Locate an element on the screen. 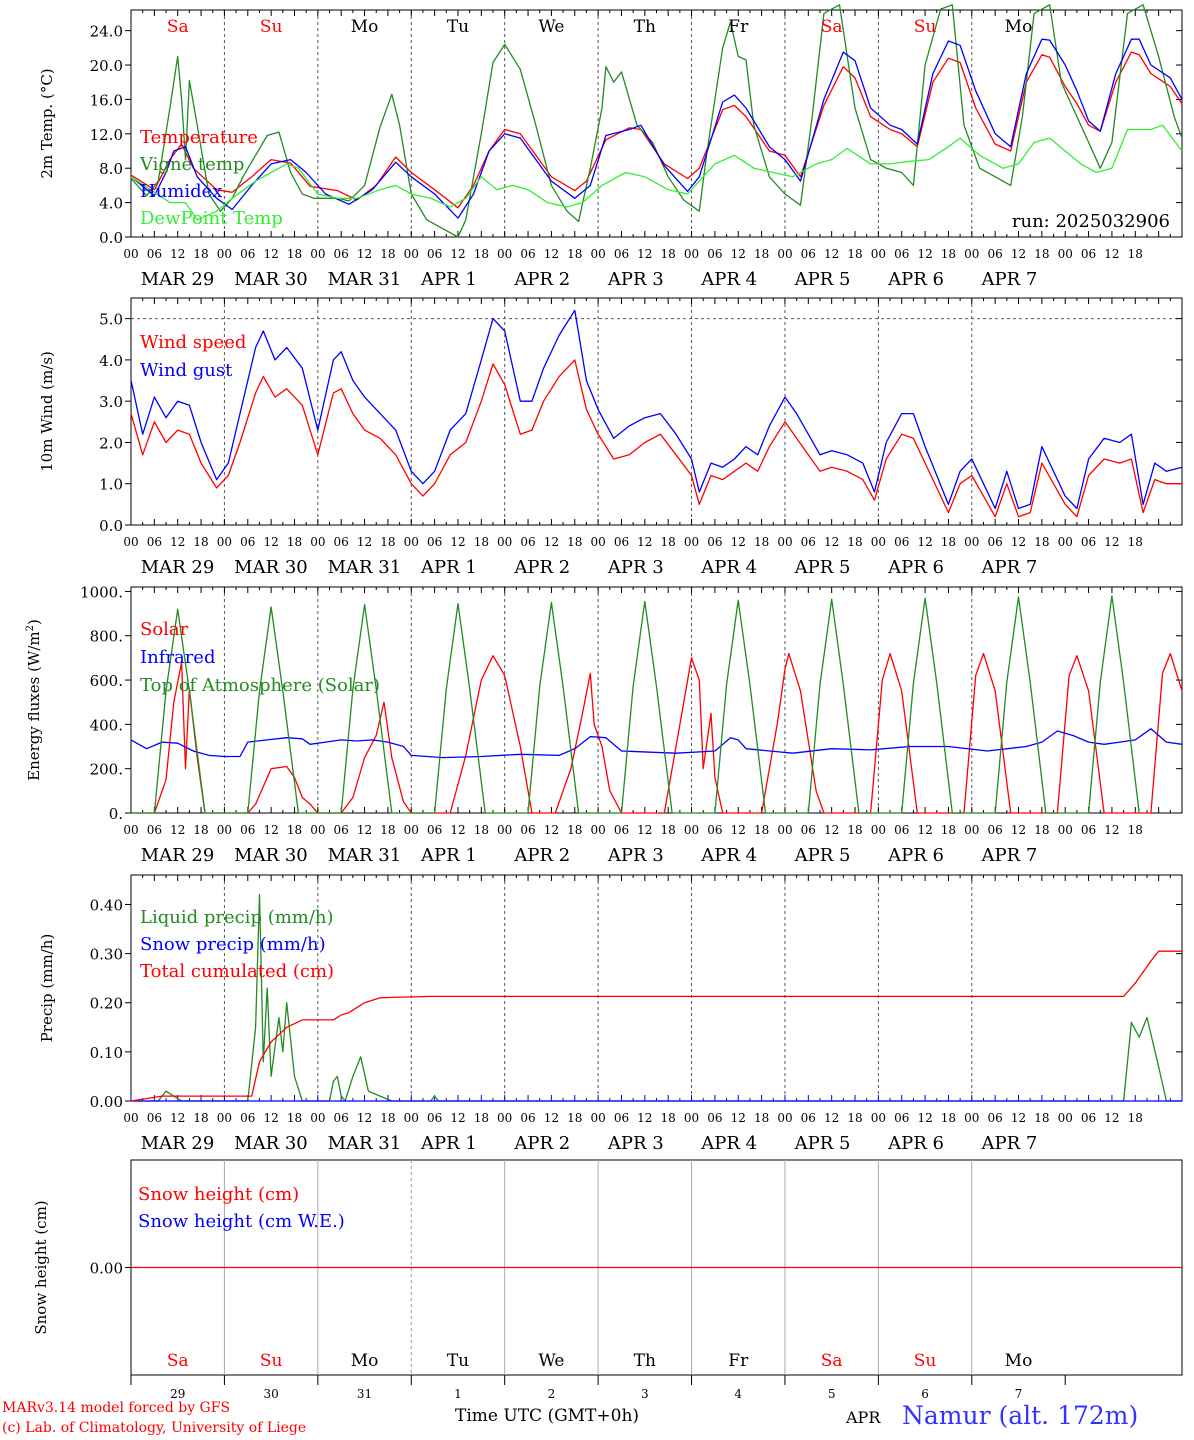 This screenshot has width=1194, height=1440. legend-entry: Top of Atmosphere (Solar) is located at coordinates (260, 685).